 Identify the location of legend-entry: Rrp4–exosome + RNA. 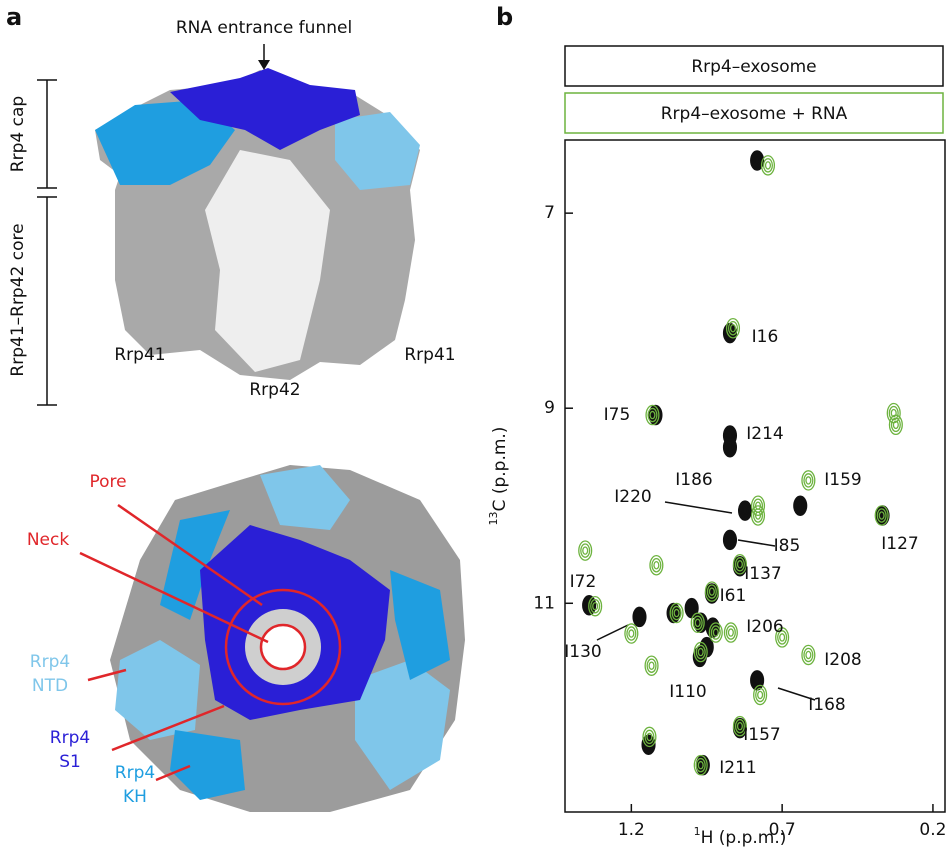
(754, 114).